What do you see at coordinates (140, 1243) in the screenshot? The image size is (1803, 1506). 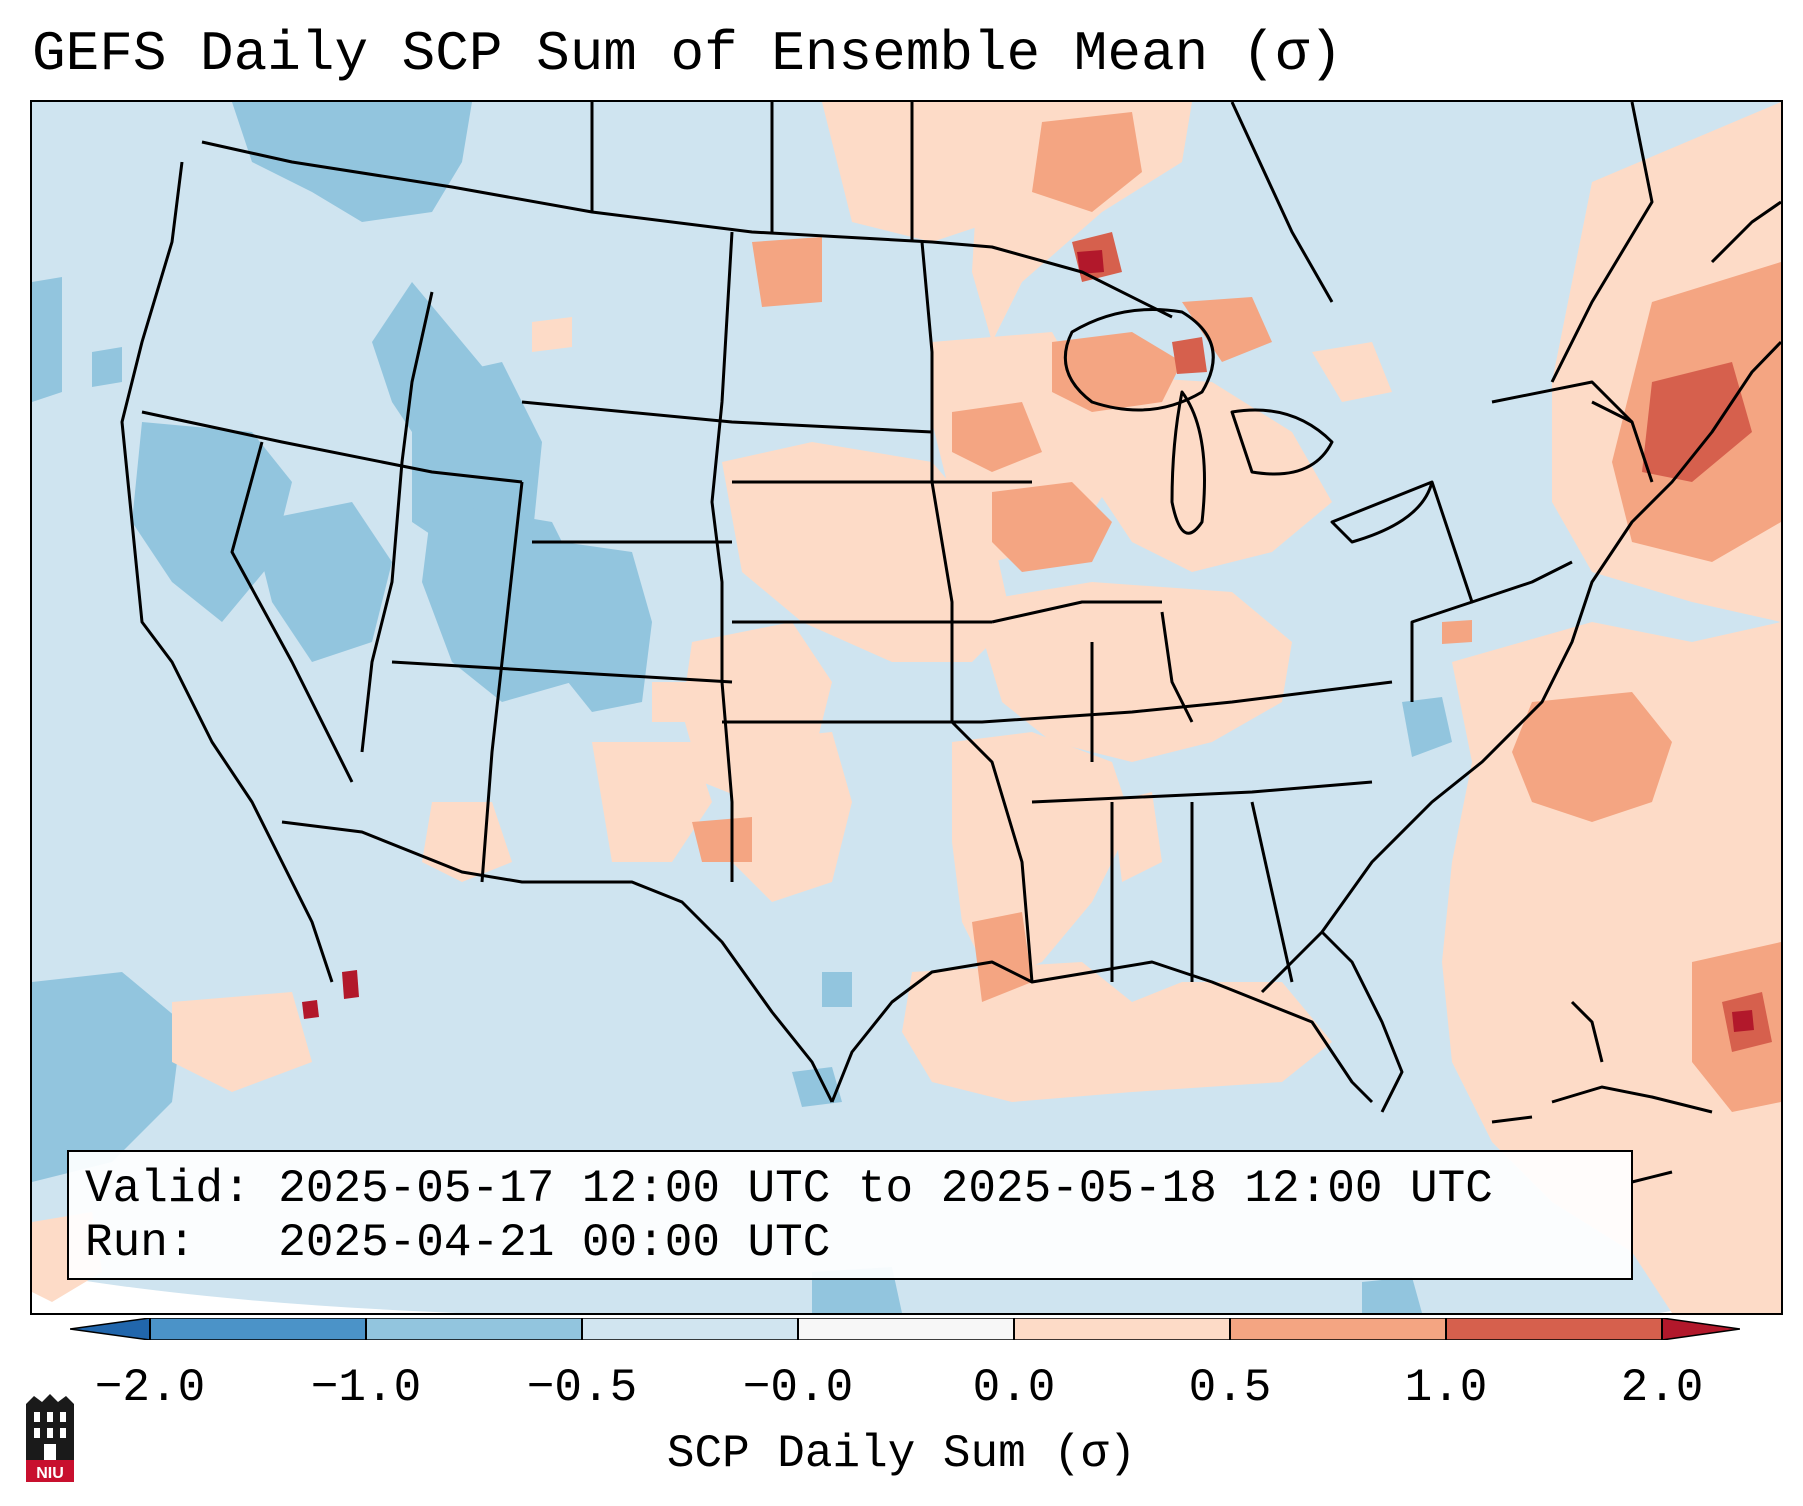 I see `run-label: Run:` at bounding box center [140, 1243].